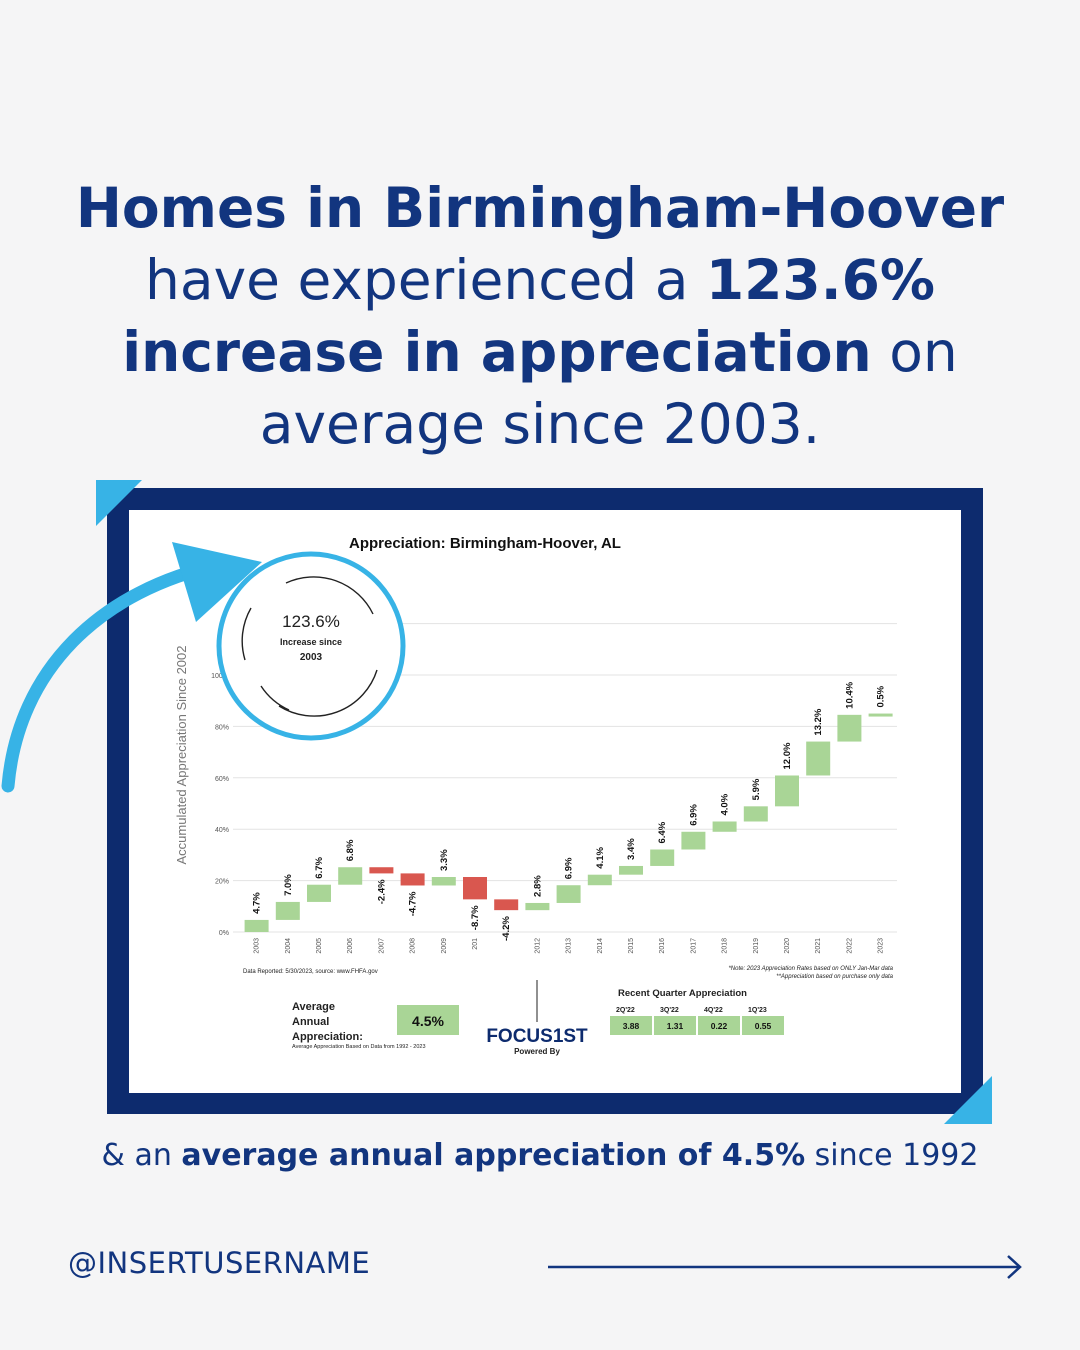 This screenshot has height=1350, width=1080. Describe the element at coordinates (662, 832) in the screenshot. I see `bar-data-label: 6.4%` at that location.